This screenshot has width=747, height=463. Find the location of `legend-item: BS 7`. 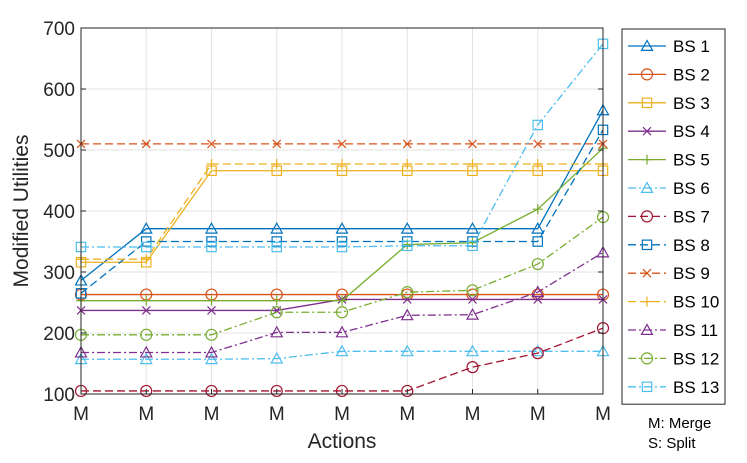

legend-item: BS 7 is located at coordinates (669, 216).